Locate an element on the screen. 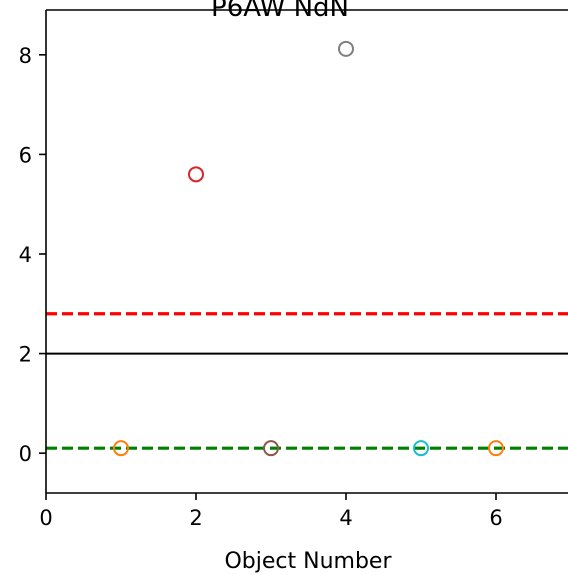 Image resolution: width=568 pixels, height=575 pixels. y-tick-label: 0 is located at coordinates (25, 454).